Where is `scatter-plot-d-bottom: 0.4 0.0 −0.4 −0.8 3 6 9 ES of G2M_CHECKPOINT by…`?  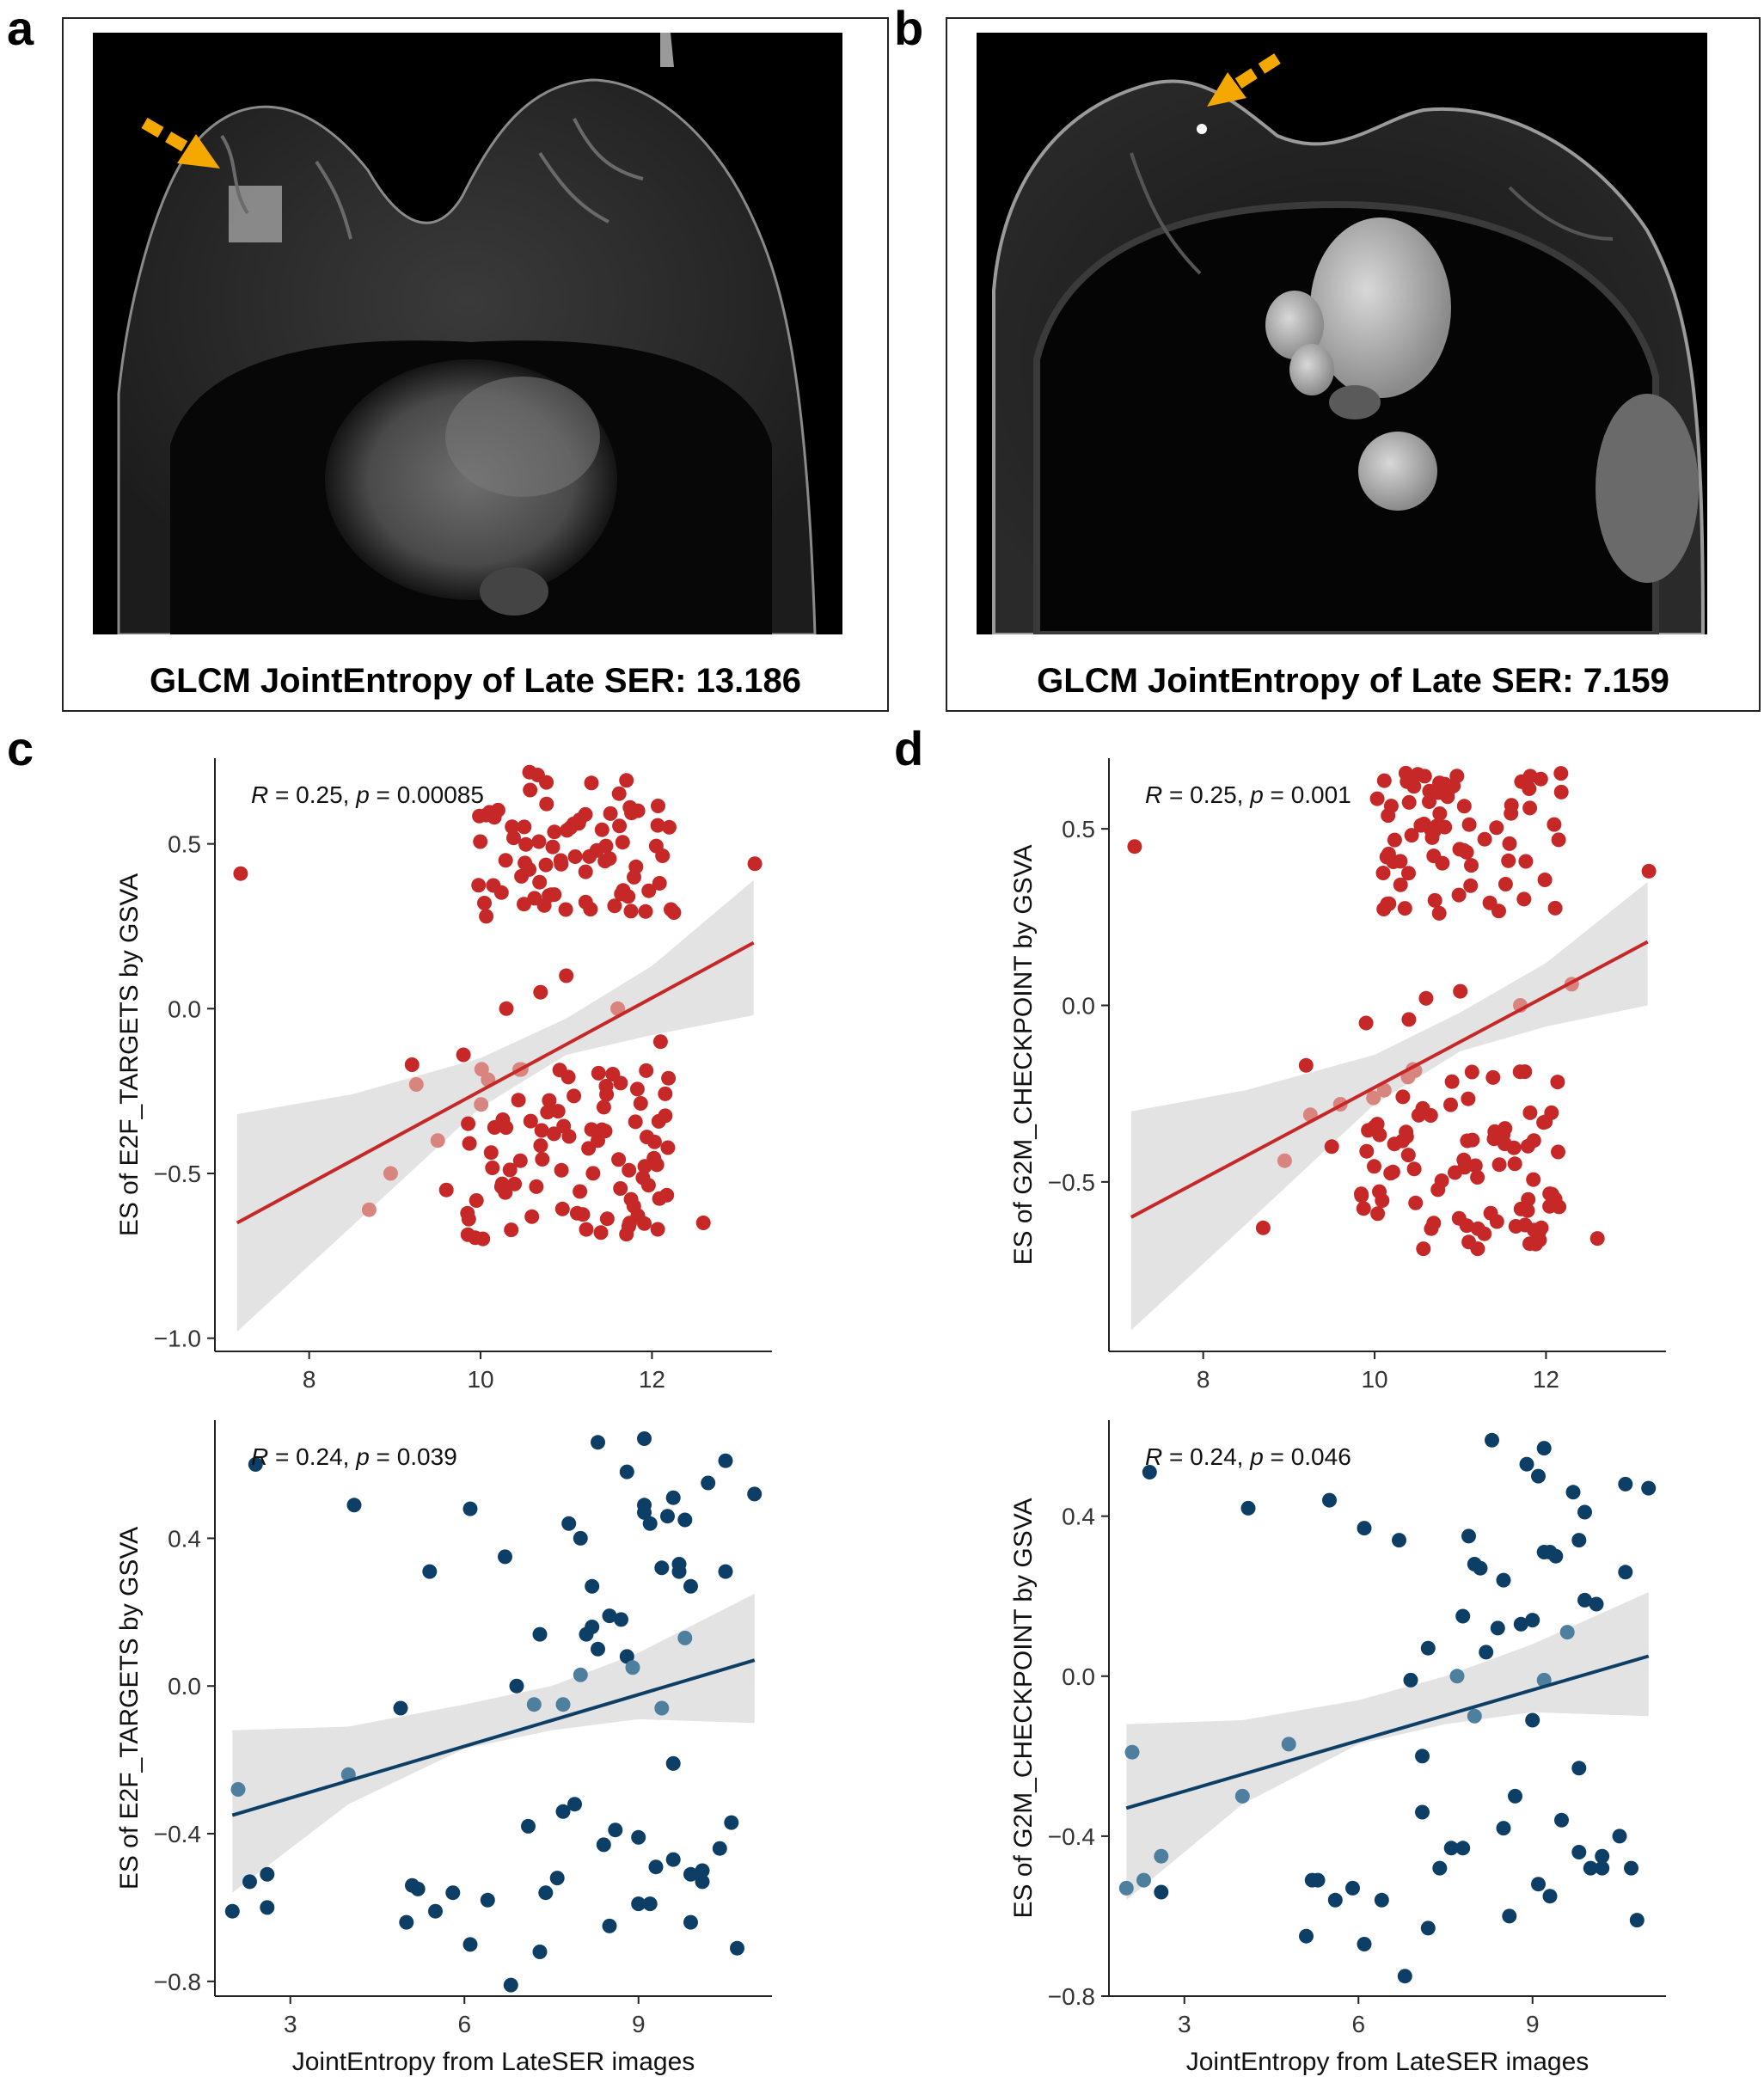 scatter-plot-d-bottom: 0.4 0.0 −0.4 −0.8 3 6 9 ES of G2M_CHECKPOINT by… is located at coordinates (1337, 1748).